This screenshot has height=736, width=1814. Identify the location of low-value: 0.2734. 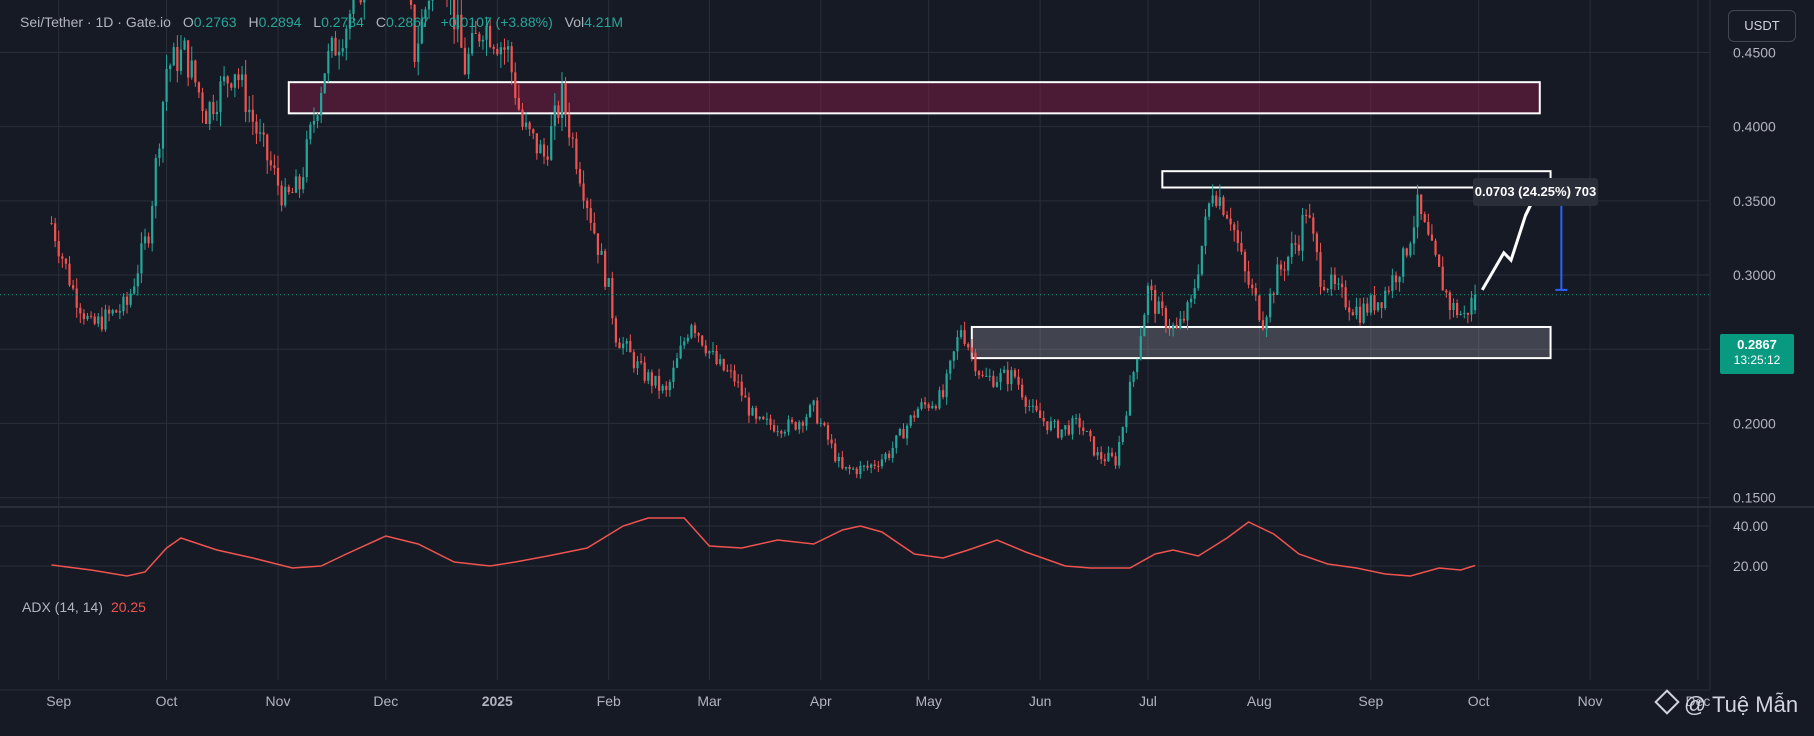
(342, 22).